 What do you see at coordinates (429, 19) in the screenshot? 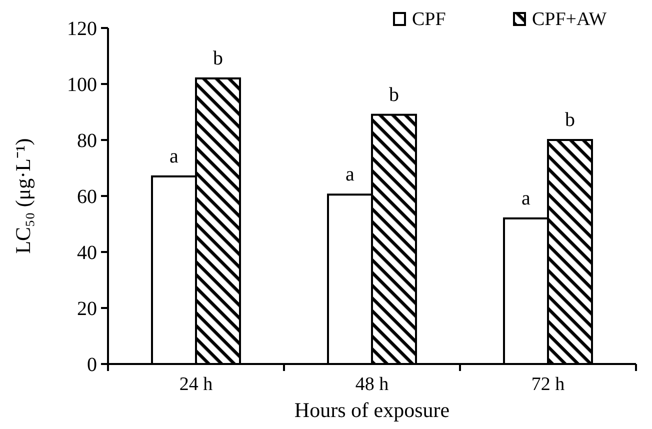
I see `legend-label: CPF` at bounding box center [429, 19].